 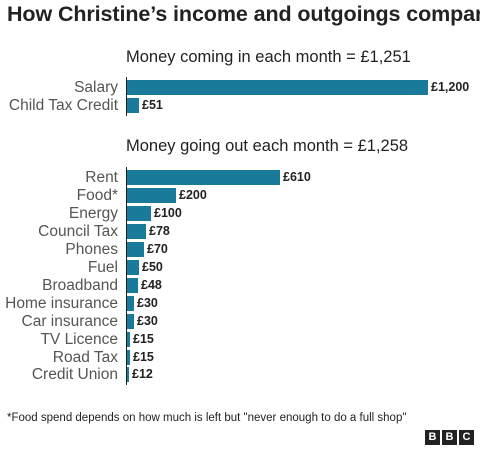 I want to click on outgoings-category-label: Phones, so click(x=91, y=249).